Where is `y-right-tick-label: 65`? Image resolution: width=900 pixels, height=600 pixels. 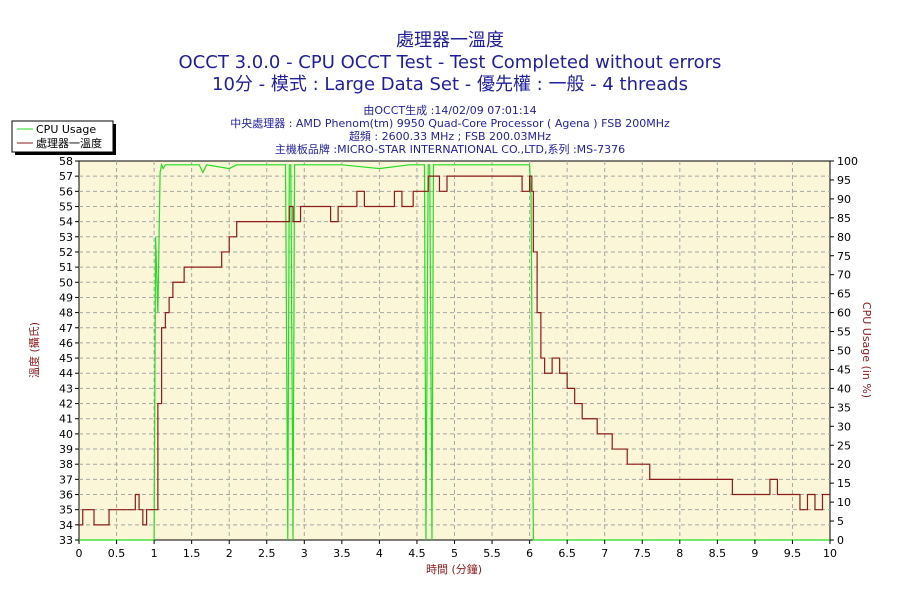 y-right-tick-label: 65 is located at coordinates (844, 294).